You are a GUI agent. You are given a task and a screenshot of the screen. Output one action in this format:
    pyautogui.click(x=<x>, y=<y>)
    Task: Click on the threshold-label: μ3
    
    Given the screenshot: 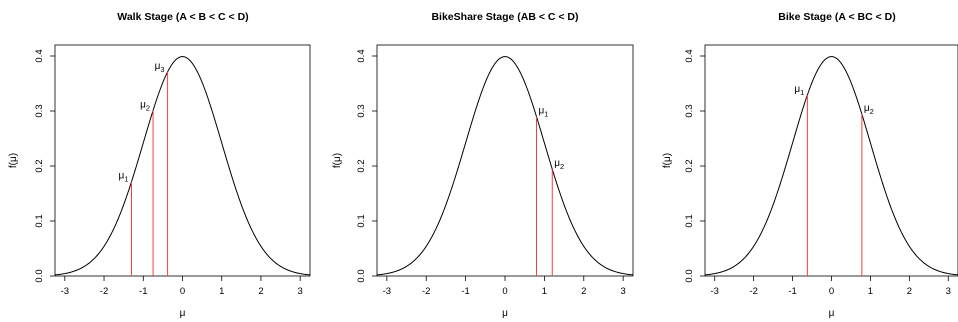 What is the action you would take?
    pyautogui.click(x=160, y=67)
    